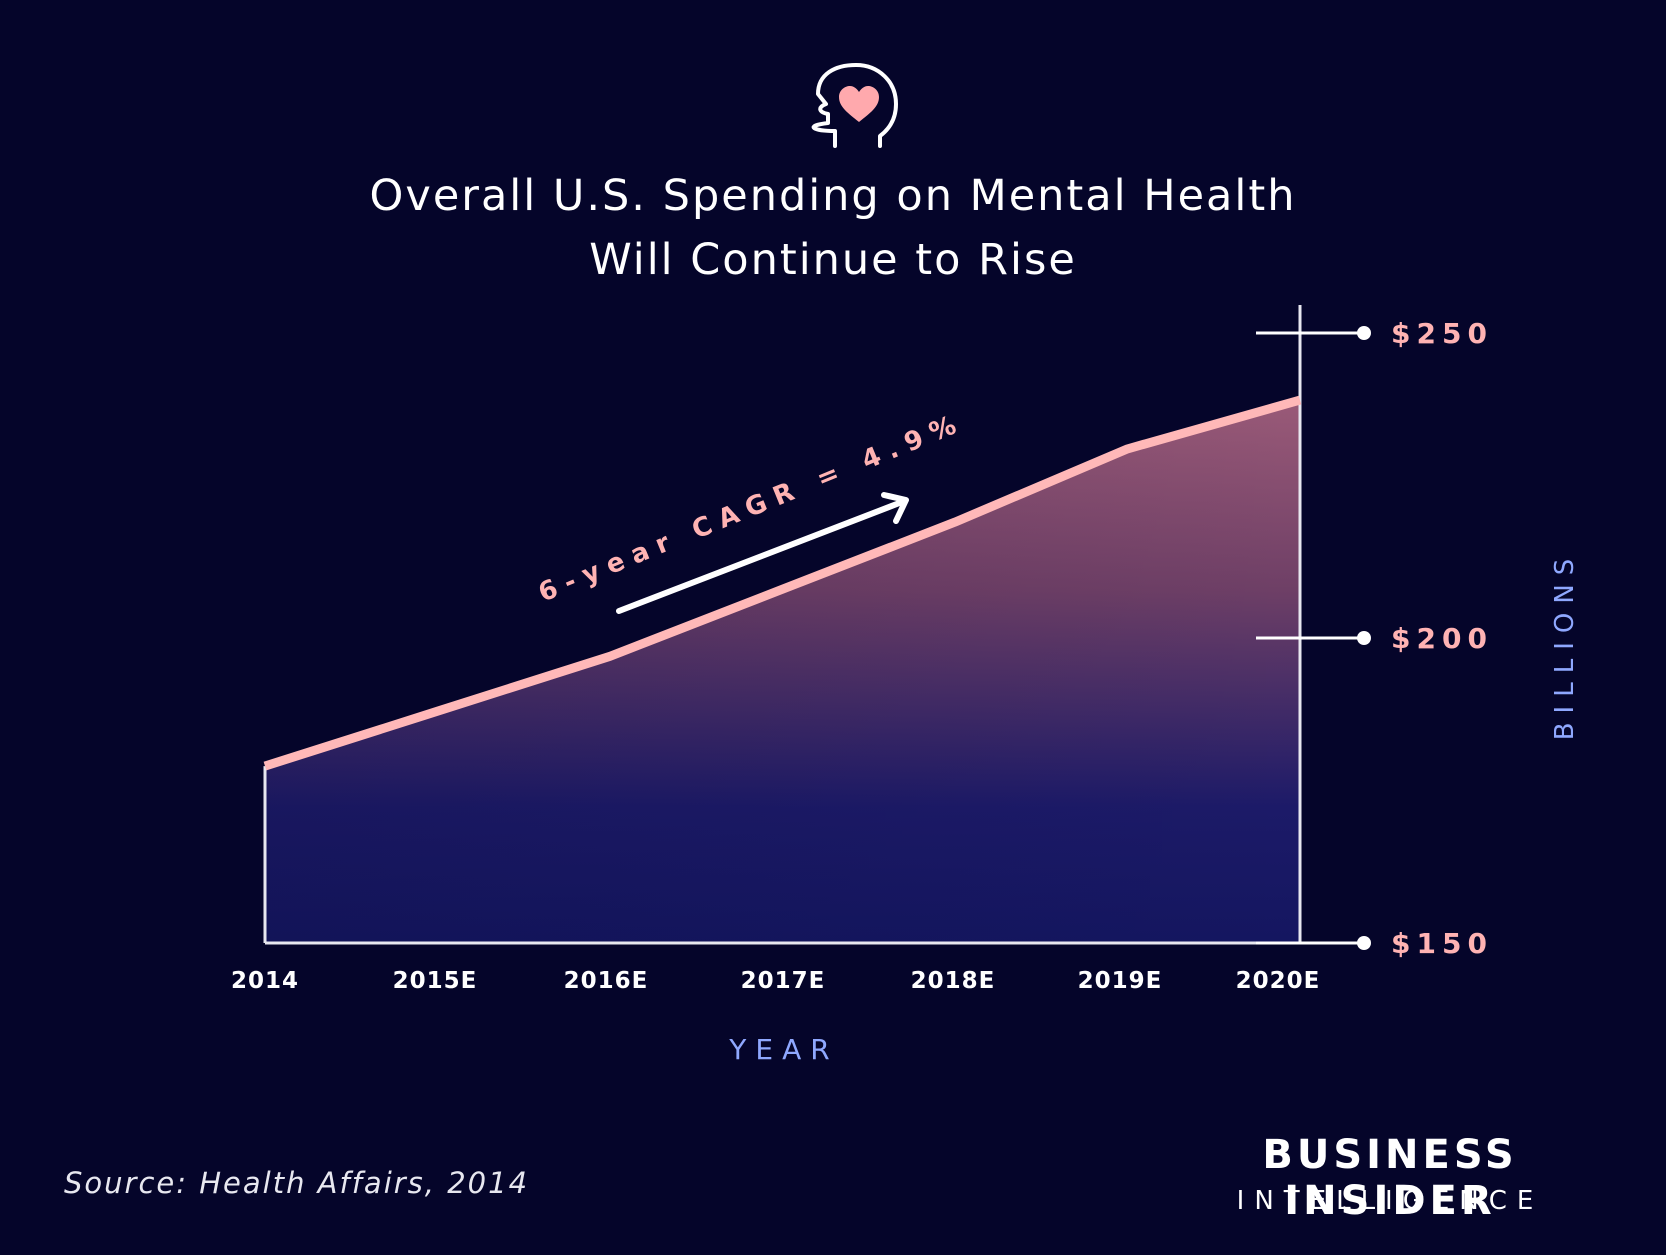 The image size is (1666, 1255). What do you see at coordinates (1390, 1178) in the screenshot?
I see `brand-name: BUSINESS INSIDER` at bounding box center [1390, 1178].